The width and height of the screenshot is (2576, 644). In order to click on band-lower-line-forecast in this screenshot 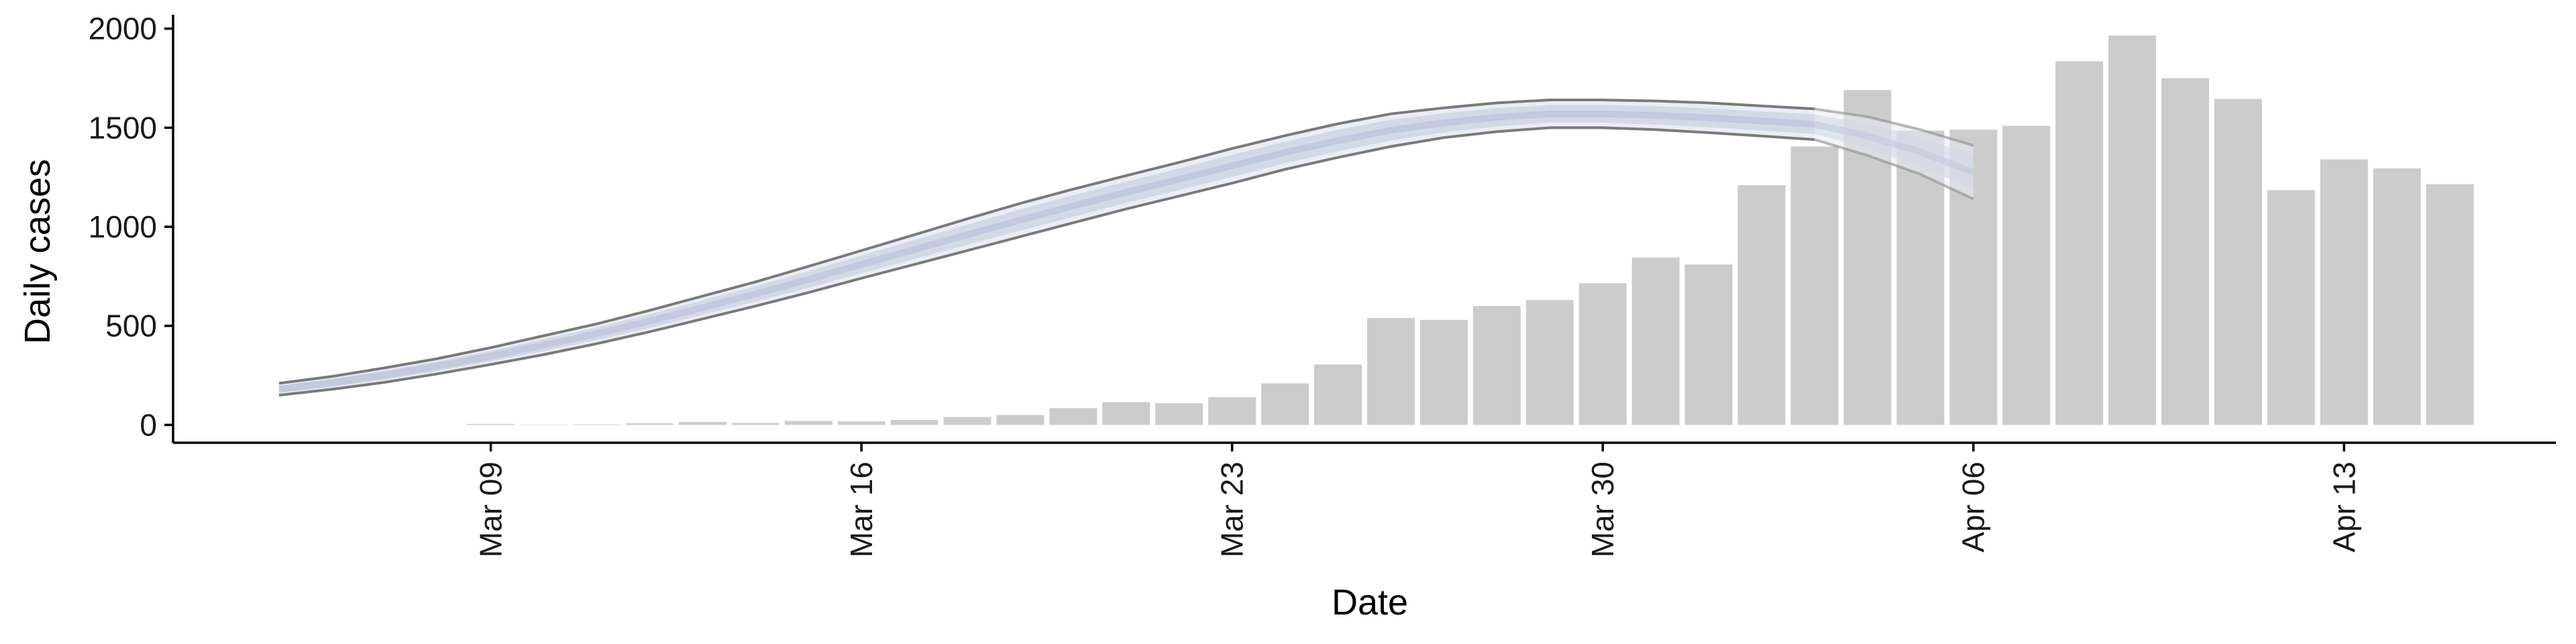, I will do `click(1894, 169)`.